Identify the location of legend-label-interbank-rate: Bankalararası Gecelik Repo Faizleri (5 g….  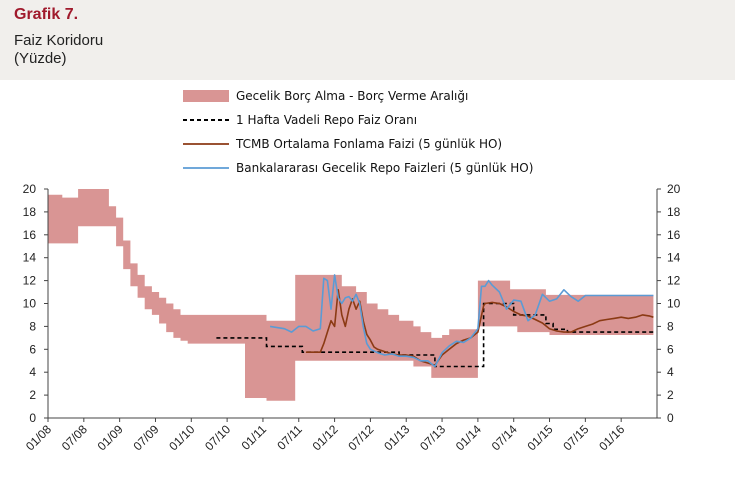
(384, 168).